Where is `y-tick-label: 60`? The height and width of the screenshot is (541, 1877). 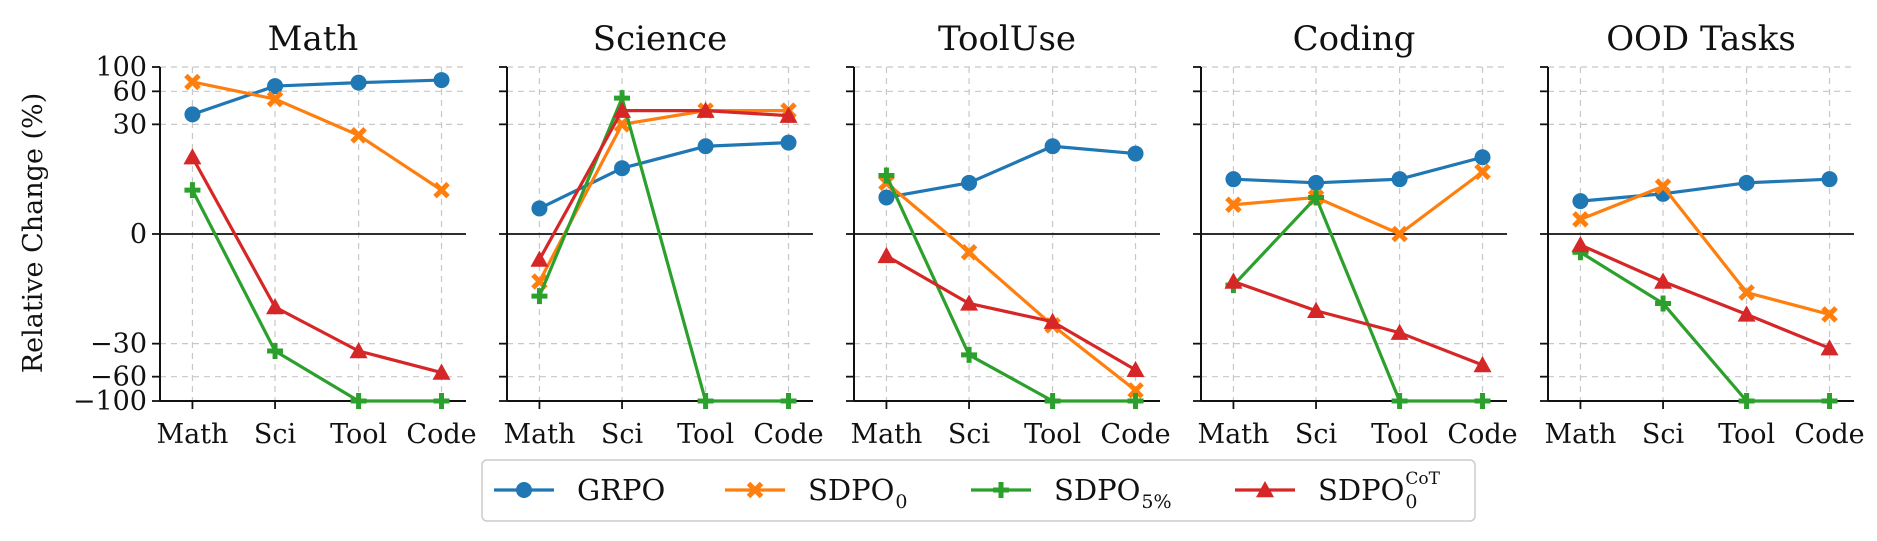
y-tick-label: 60 is located at coordinates (130, 91).